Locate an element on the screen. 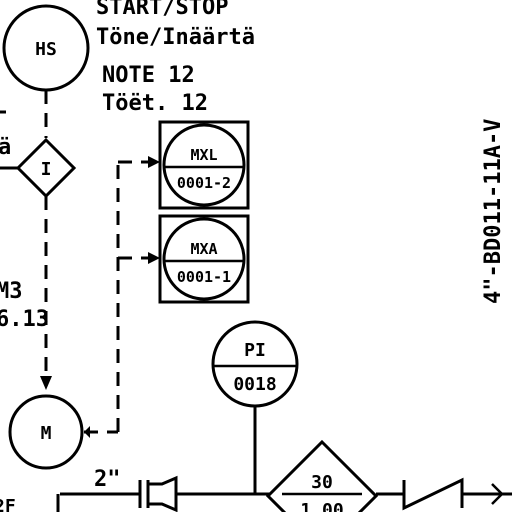 The image size is (512, 517). flow-arrow is located at coordinates (497, 494).